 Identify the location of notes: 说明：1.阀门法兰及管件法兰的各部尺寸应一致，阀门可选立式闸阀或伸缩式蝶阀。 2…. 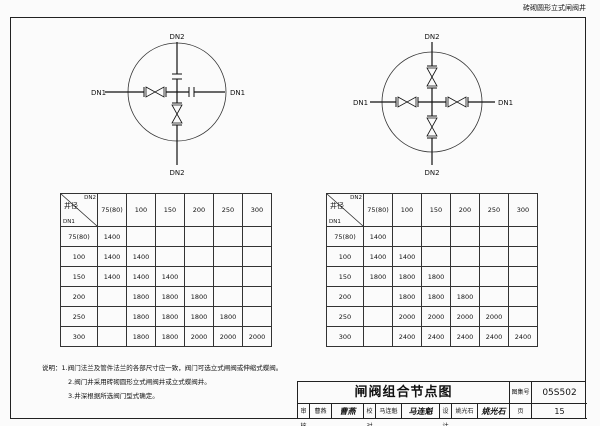
(162, 382).